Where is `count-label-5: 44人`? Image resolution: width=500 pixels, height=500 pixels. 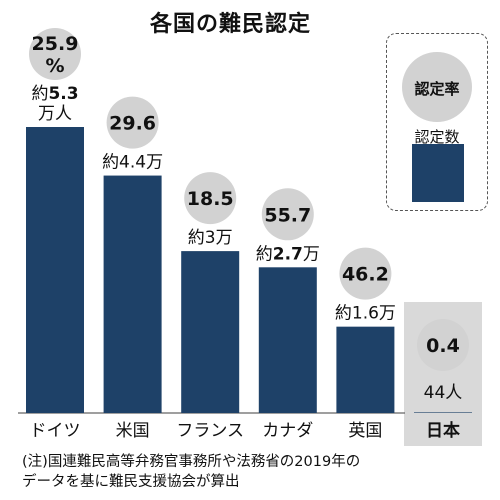
count-label-5: 44人 is located at coordinates (443, 393).